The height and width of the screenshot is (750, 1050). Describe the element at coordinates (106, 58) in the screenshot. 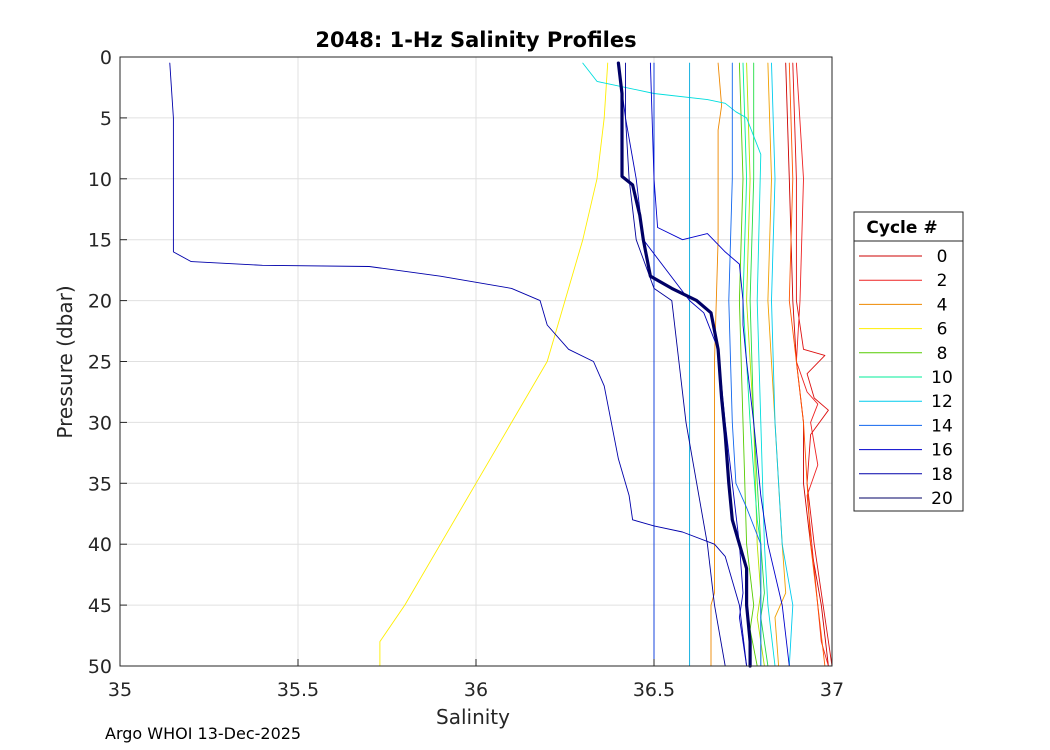

I see `y-tick-label: 0` at that location.